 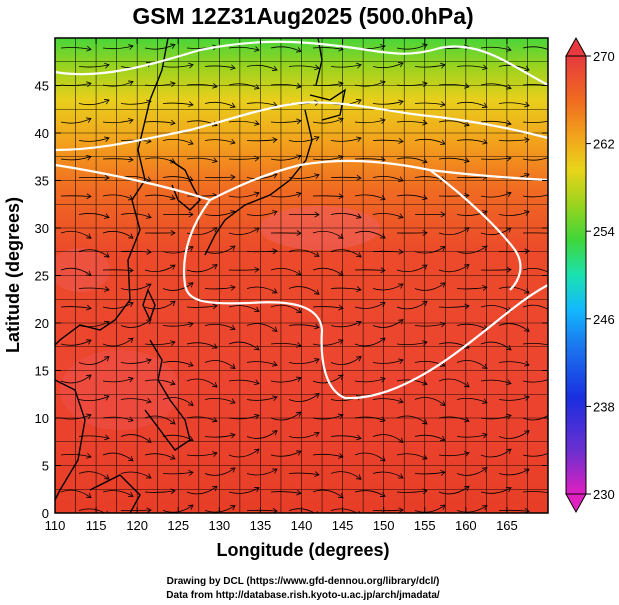 What do you see at coordinates (42, 228) in the screenshot?
I see `y-tick-label: 30` at bounding box center [42, 228].